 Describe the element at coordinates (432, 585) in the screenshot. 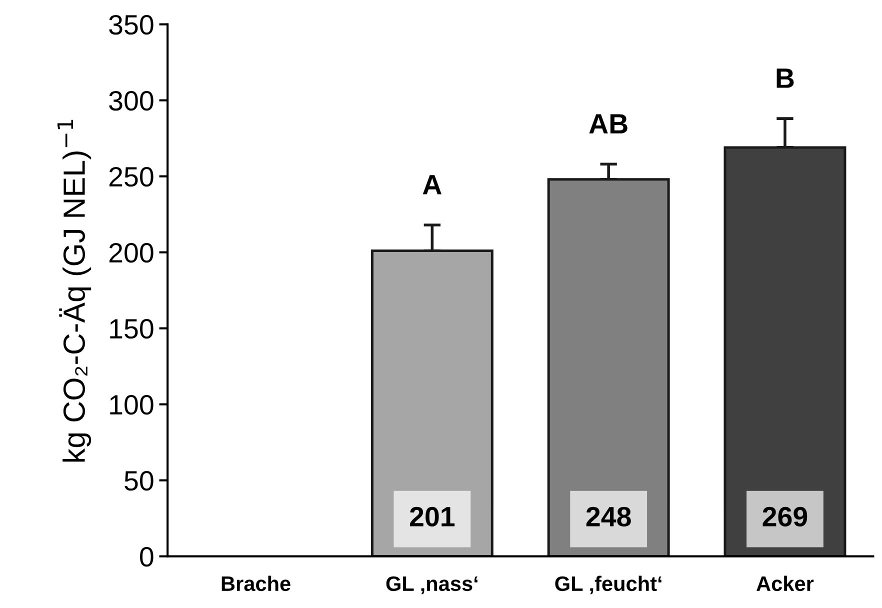

I see `x-tick-label: GL ‚nass‘` at that location.